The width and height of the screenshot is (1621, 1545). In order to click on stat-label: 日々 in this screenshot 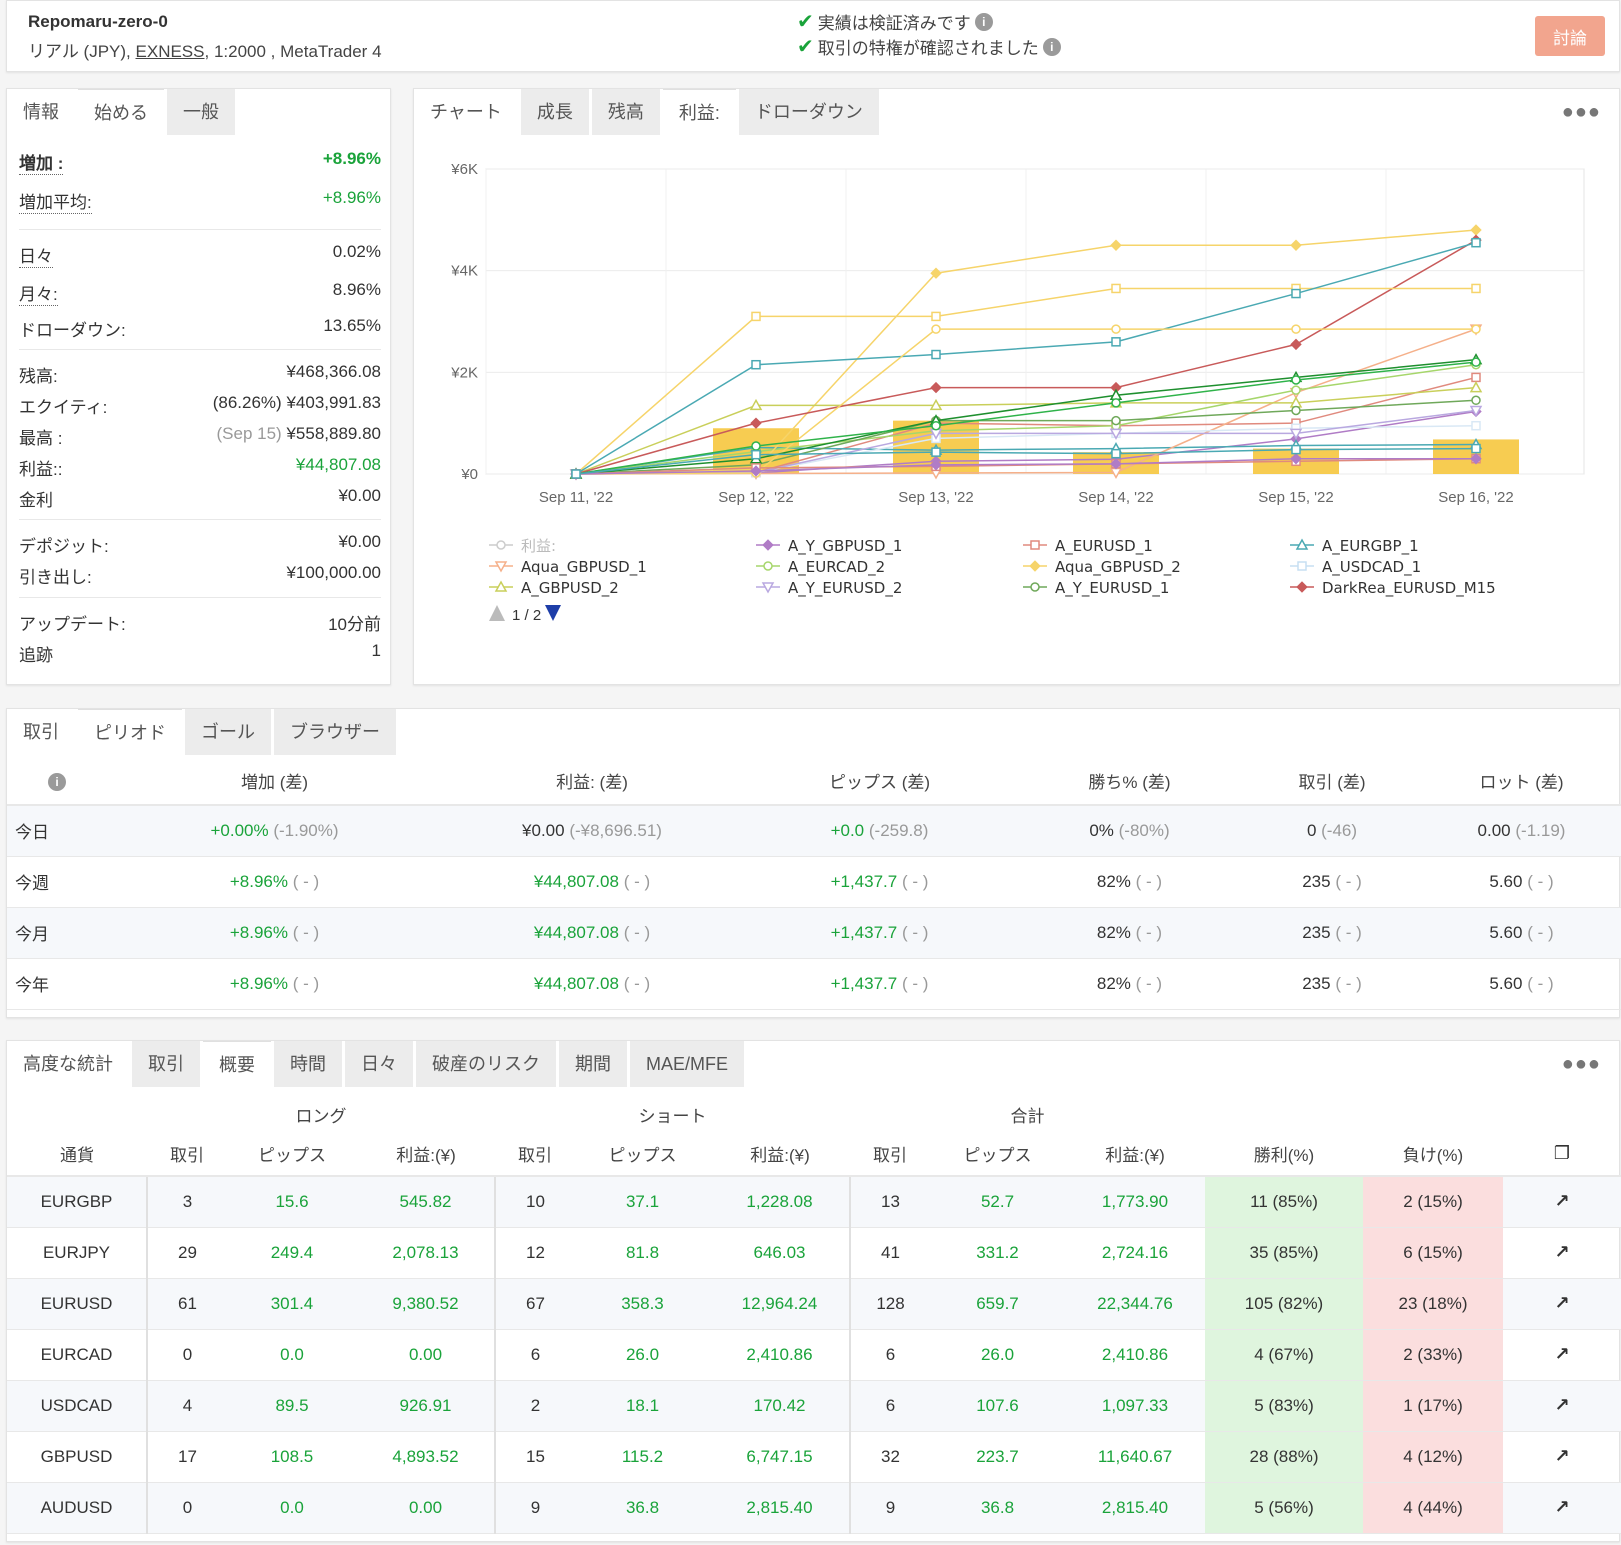, I will do `click(36, 255)`.